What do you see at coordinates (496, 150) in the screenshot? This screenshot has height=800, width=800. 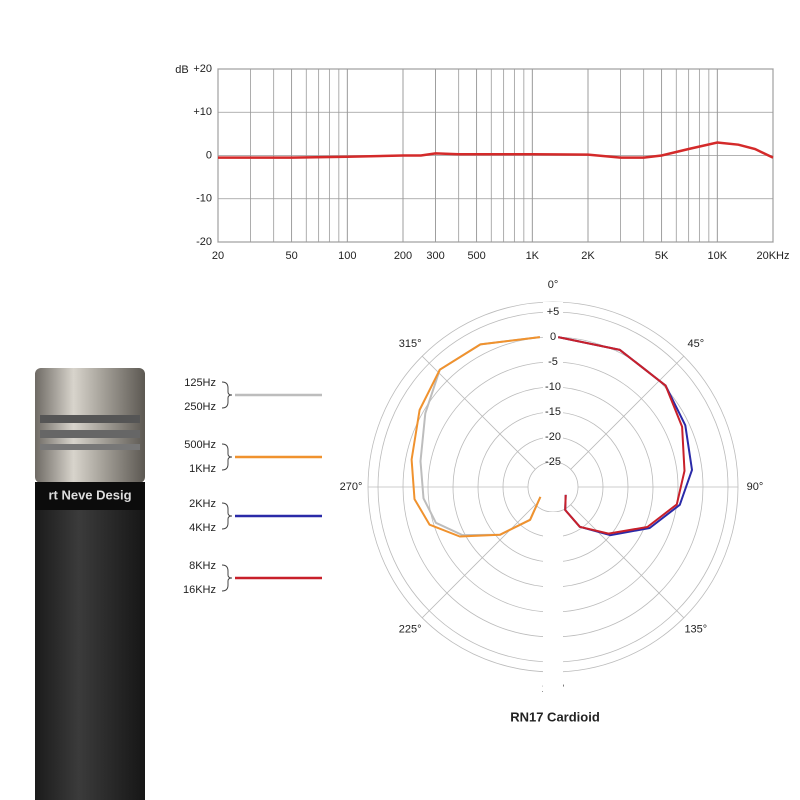 I see `response-line` at bounding box center [496, 150].